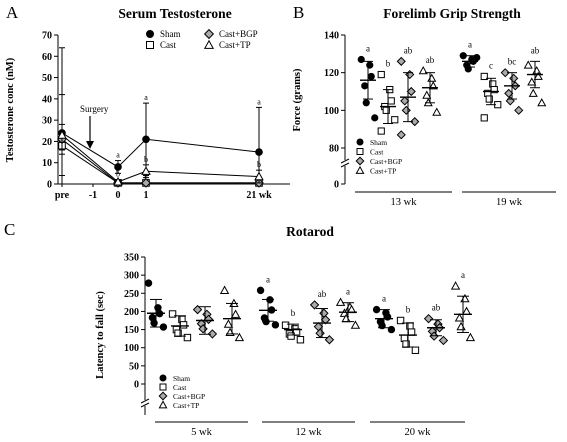 The height and width of the screenshot is (442, 567). What do you see at coordinates (93, 195) in the screenshot?
I see `x-tick-label: -1` at bounding box center [93, 195].